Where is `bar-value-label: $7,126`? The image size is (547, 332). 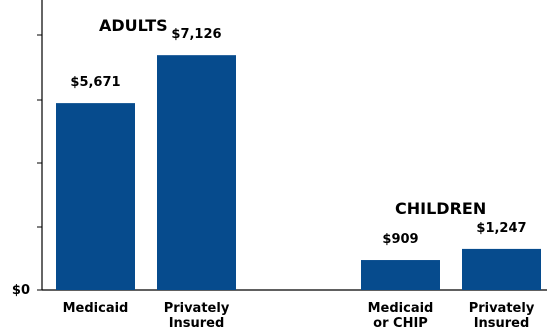
bar-value-label: $7,126 is located at coordinates (196, 34).